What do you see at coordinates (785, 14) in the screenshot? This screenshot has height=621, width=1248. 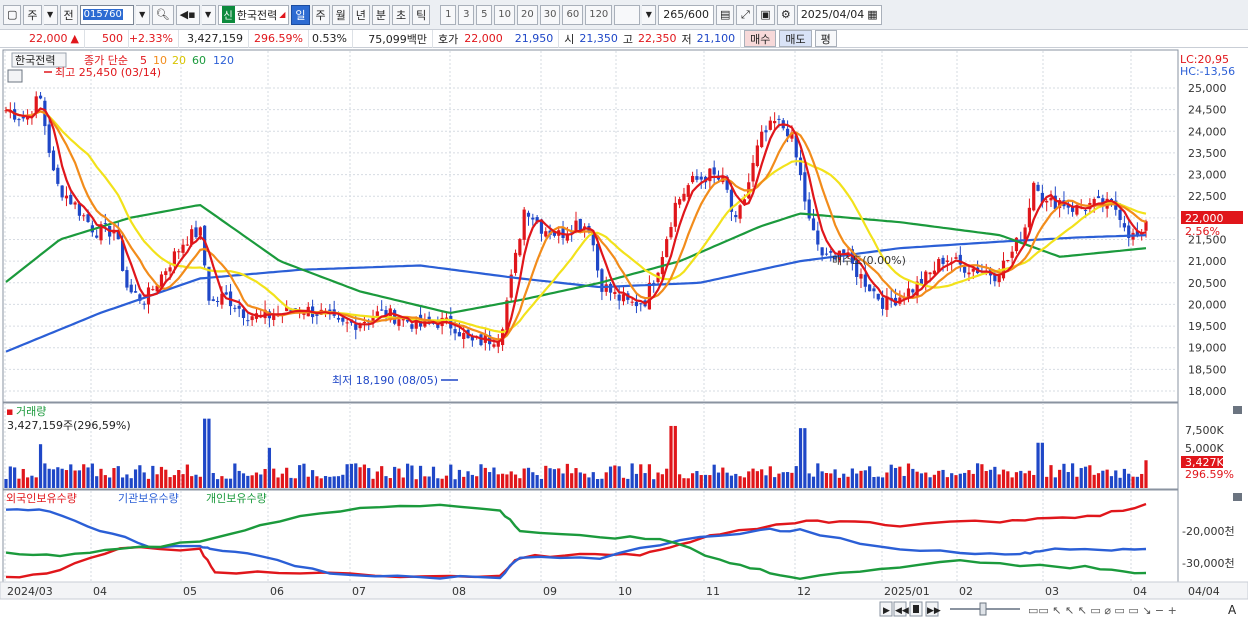 I see `gear-icon: ⚙` at bounding box center [785, 14].